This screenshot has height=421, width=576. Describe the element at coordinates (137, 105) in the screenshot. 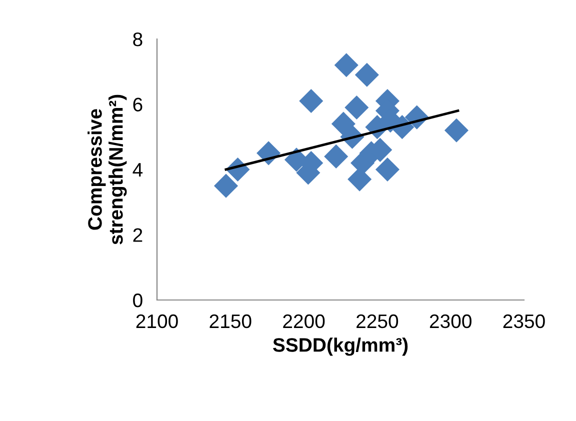

I see `y-tick-label: 6` at that location.